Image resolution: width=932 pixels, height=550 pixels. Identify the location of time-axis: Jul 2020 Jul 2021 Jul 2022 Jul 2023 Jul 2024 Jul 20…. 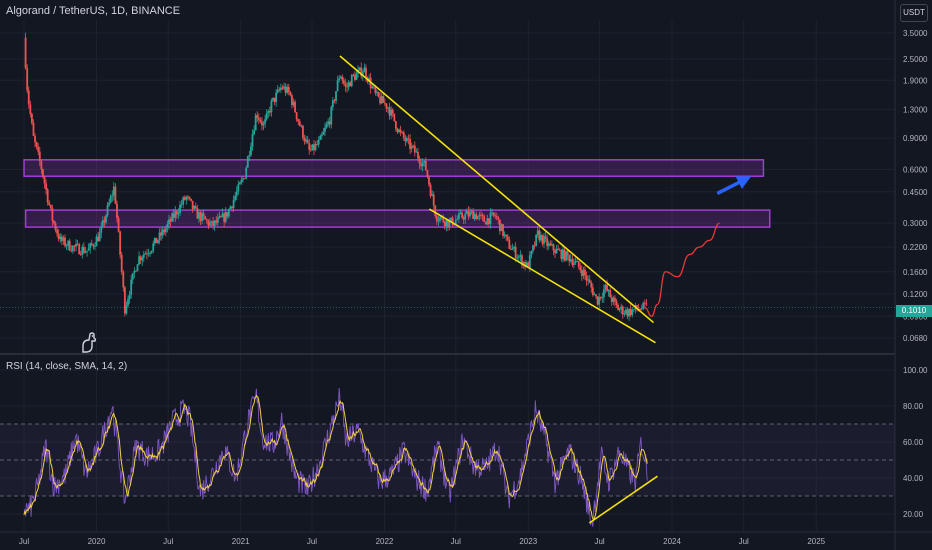
(422, 541).